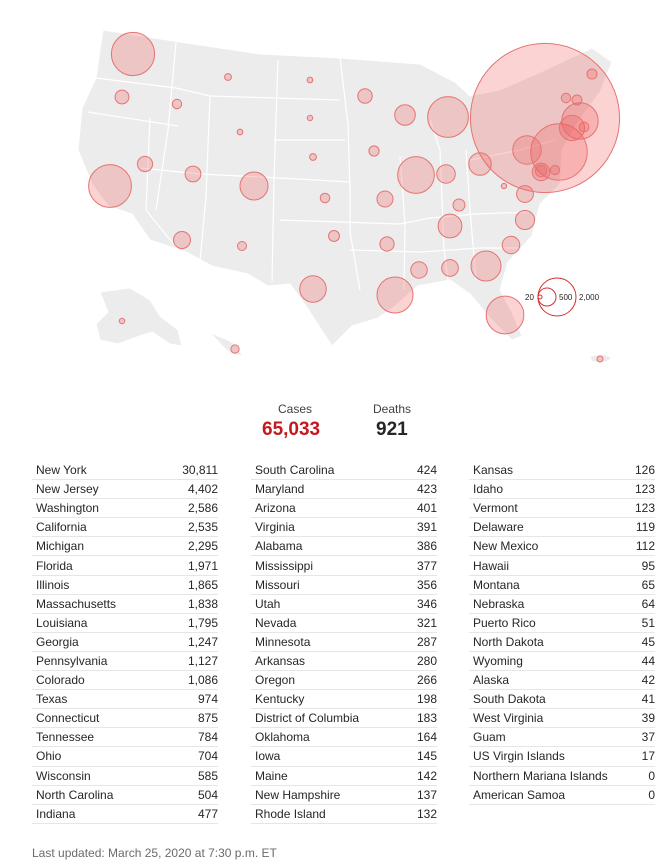  Describe the element at coordinates (584, 127) in the screenshot. I see `bubble-rhode-island` at that location.